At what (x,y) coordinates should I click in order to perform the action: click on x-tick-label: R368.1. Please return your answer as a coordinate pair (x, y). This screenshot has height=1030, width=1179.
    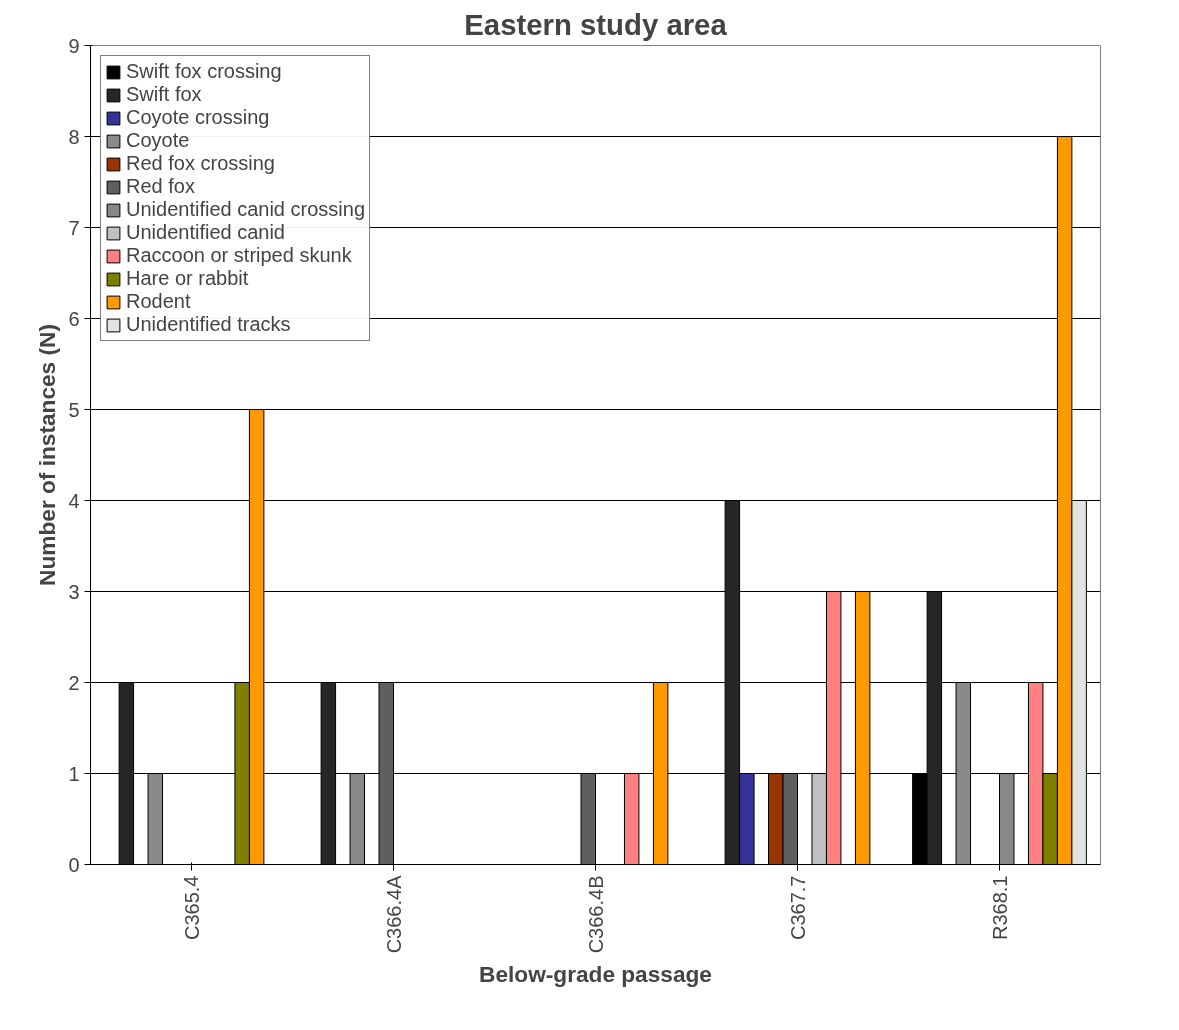
    Looking at the image, I should click on (999, 907).